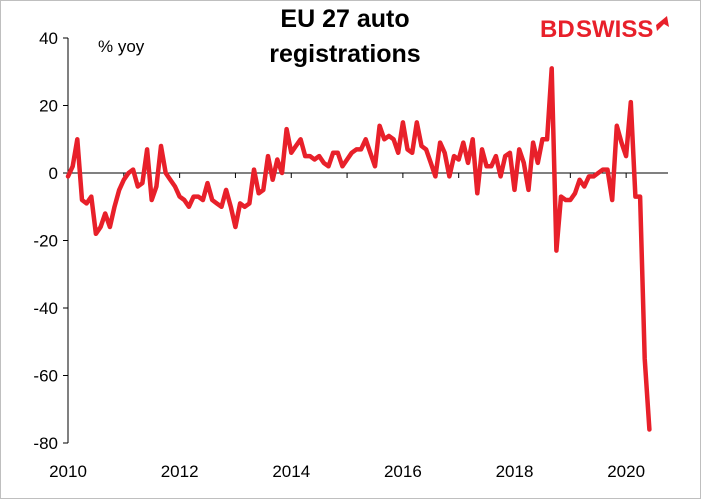  What do you see at coordinates (68, 471) in the screenshot?
I see `x-tick-label: 2010` at bounding box center [68, 471].